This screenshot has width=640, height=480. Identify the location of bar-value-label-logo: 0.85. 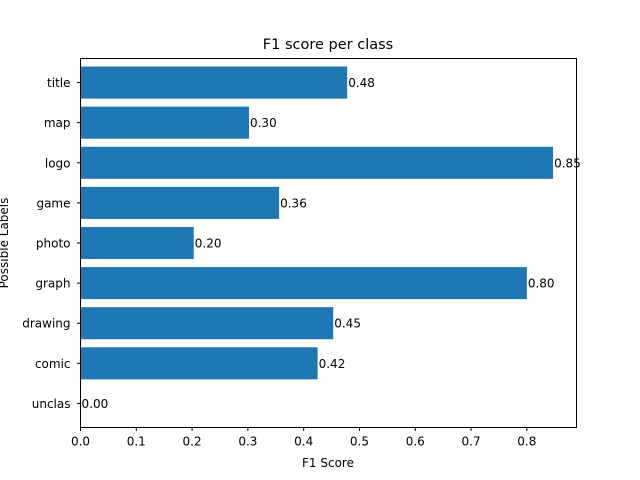
(567, 163).